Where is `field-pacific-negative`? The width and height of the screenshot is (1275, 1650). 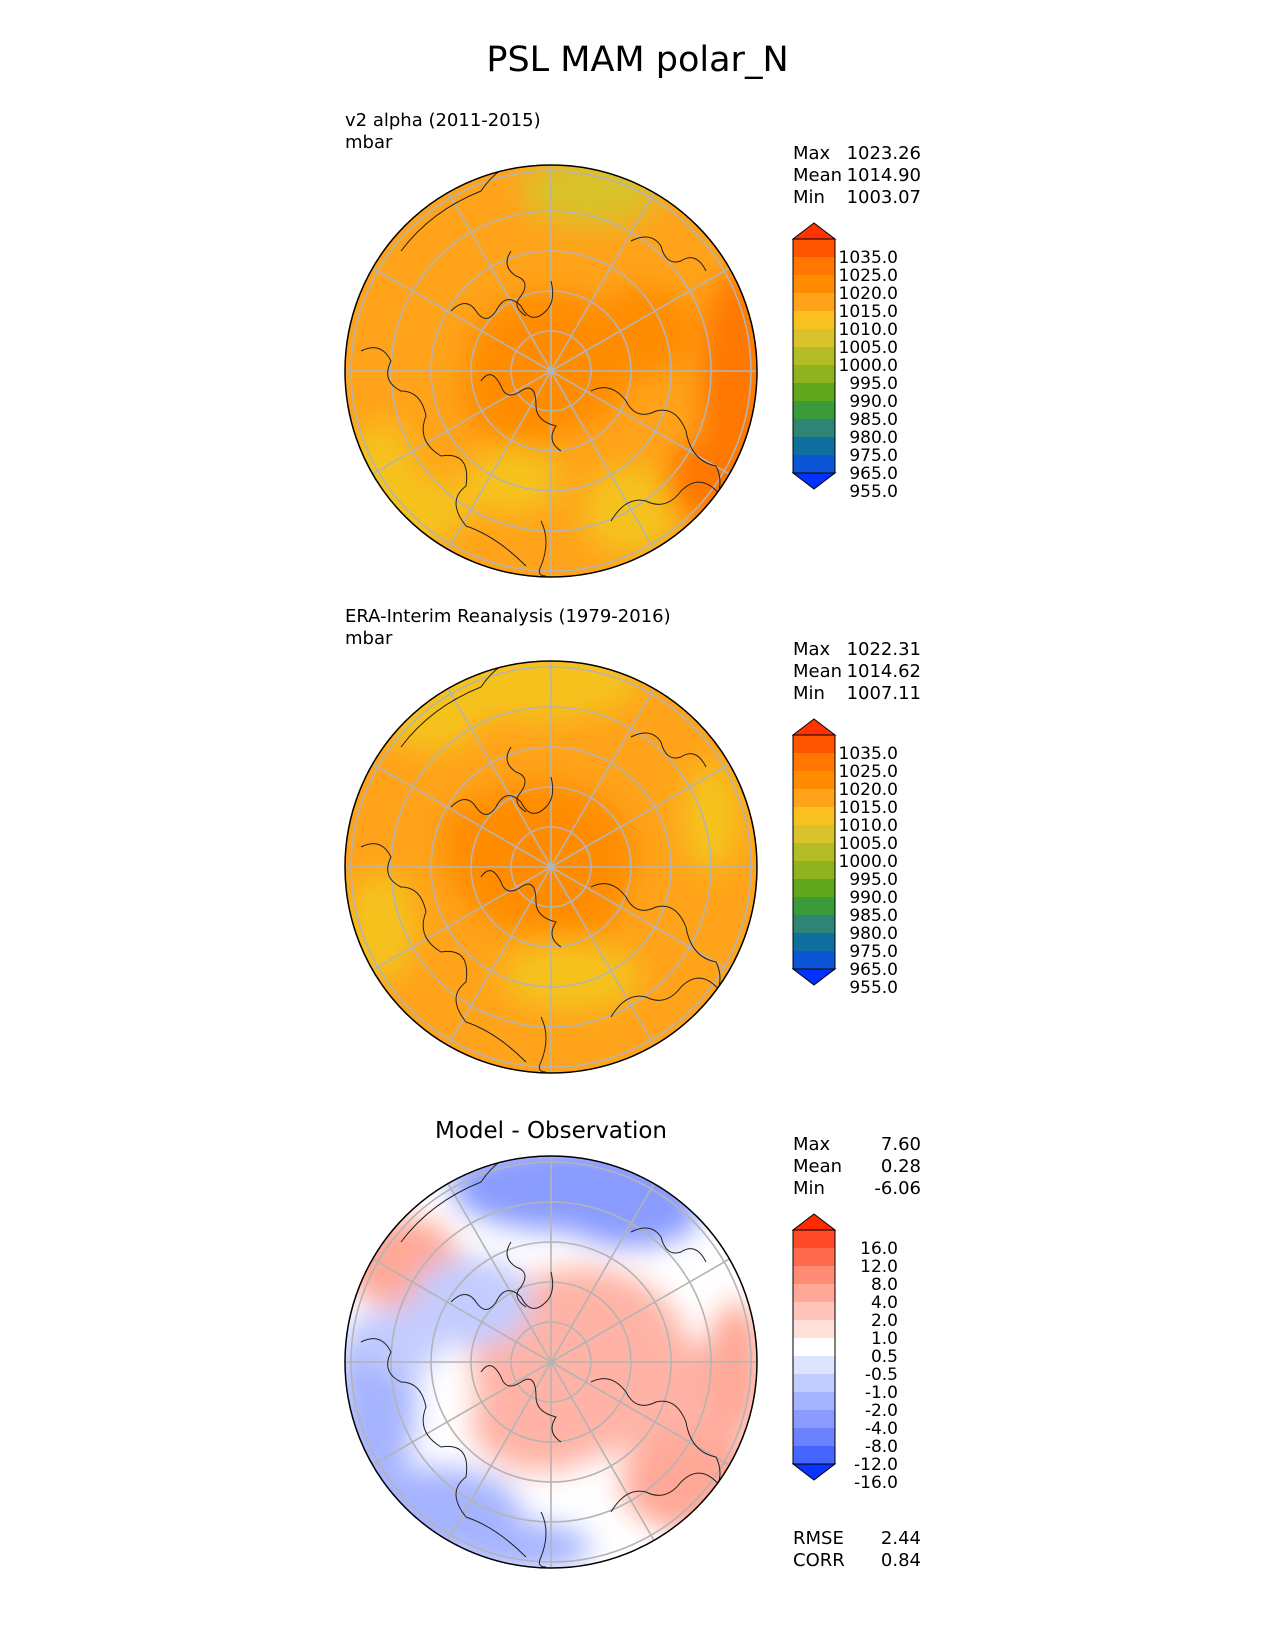 field-pacific-negative is located at coordinates (511, 1184).